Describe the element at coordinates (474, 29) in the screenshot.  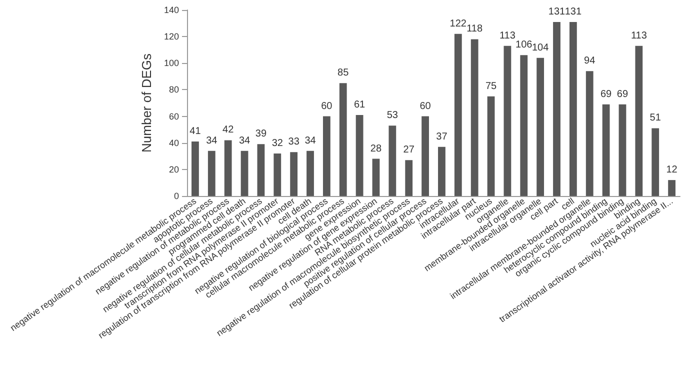
I see `data-label: 118` at that location.